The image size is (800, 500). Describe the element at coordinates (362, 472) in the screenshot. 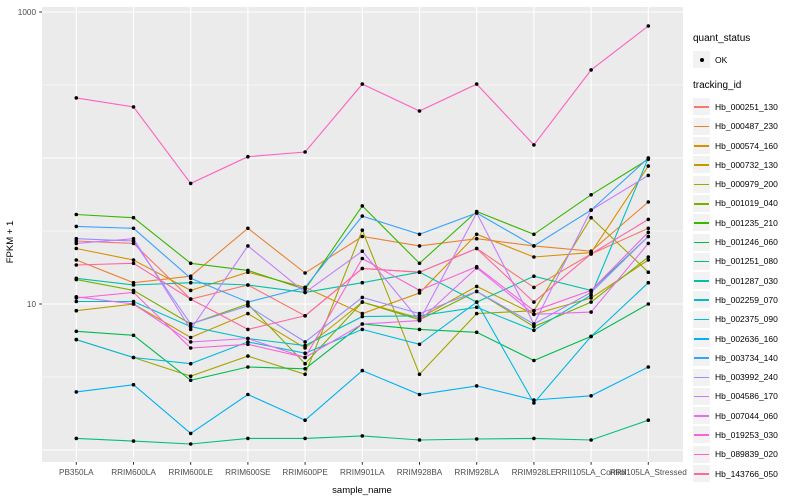

I see `x-tick-label: RRIM901LA` at that location.